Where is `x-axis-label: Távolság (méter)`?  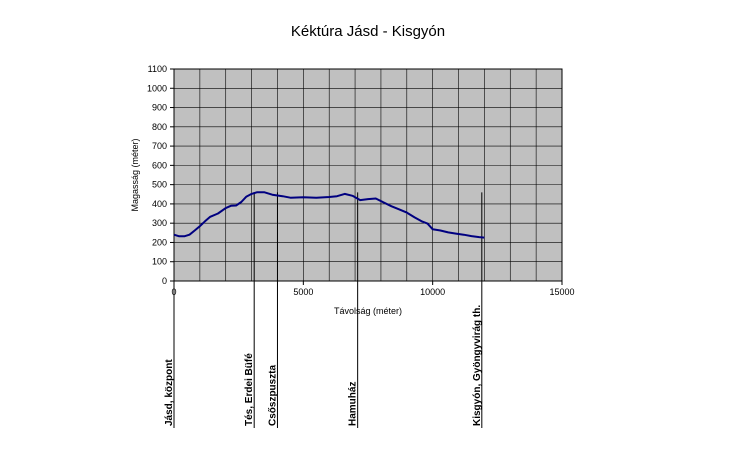
x-axis-label: Távolság (méter) is located at coordinates (368, 311).